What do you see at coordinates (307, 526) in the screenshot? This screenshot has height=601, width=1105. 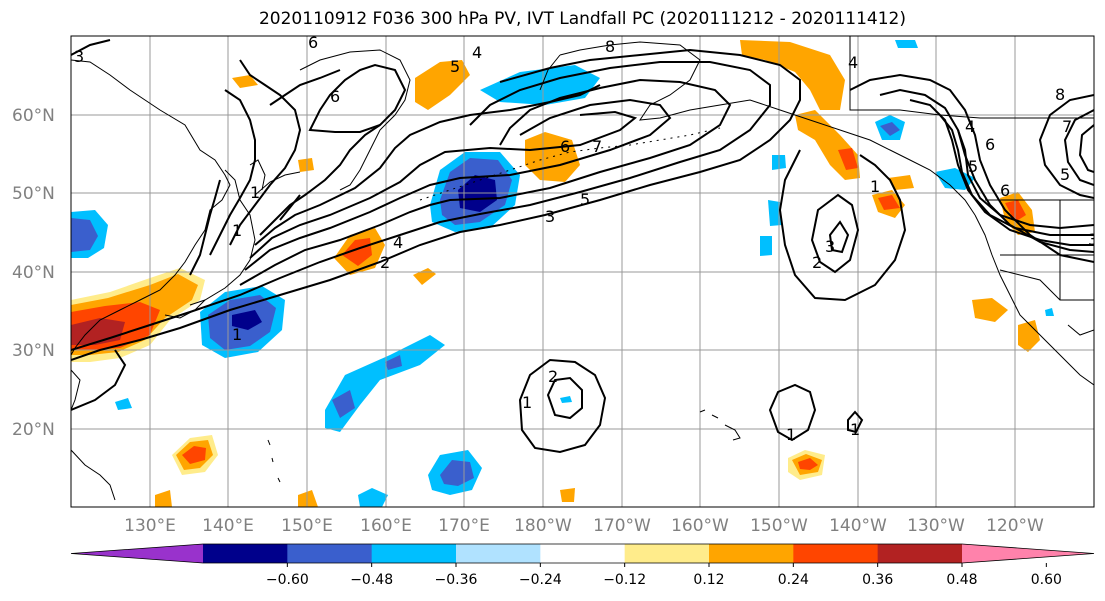 I see `lon-label: 150°E` at bounding box center [307, 526].